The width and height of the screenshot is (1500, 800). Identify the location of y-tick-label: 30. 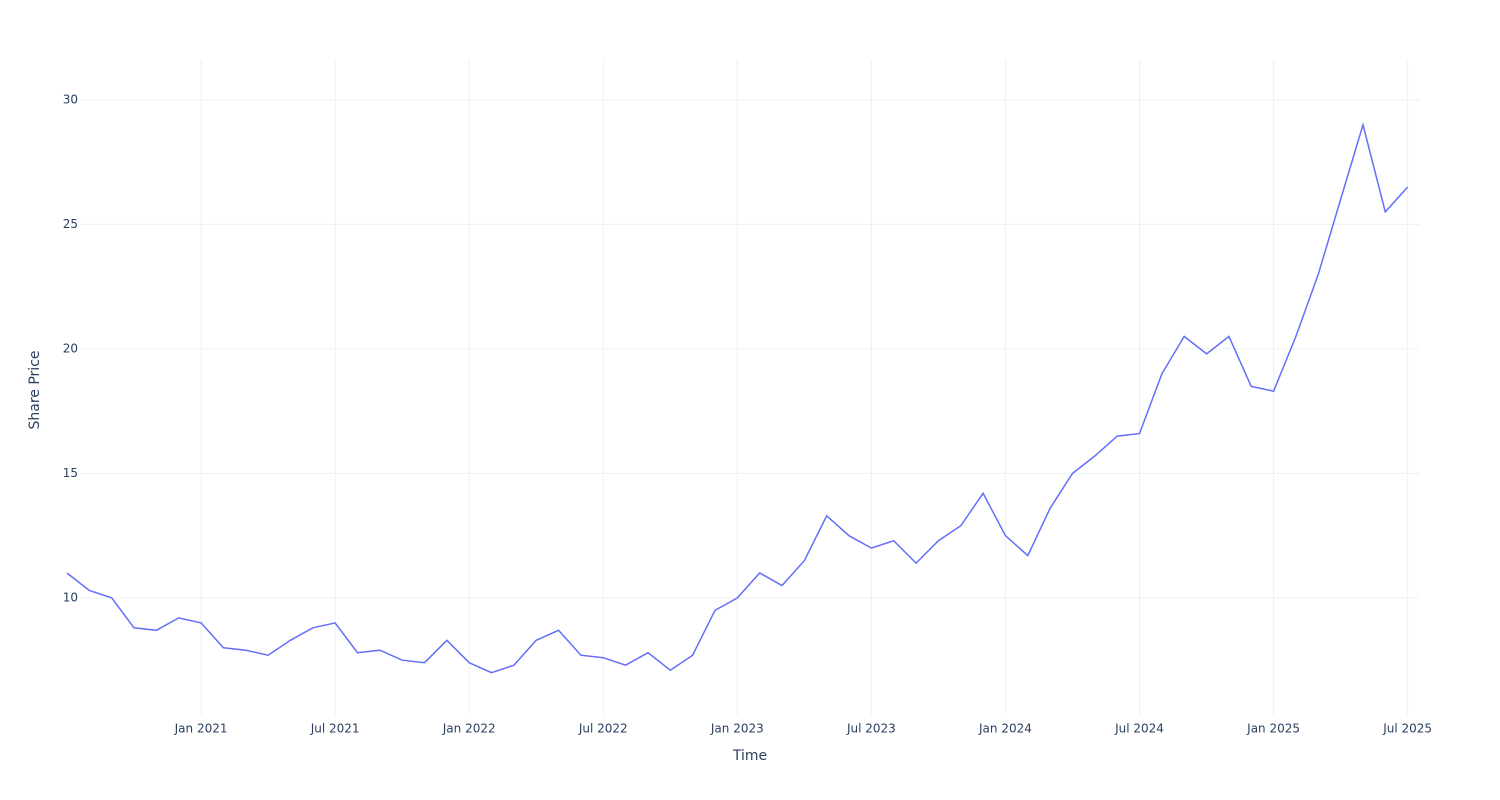
(70, 99).